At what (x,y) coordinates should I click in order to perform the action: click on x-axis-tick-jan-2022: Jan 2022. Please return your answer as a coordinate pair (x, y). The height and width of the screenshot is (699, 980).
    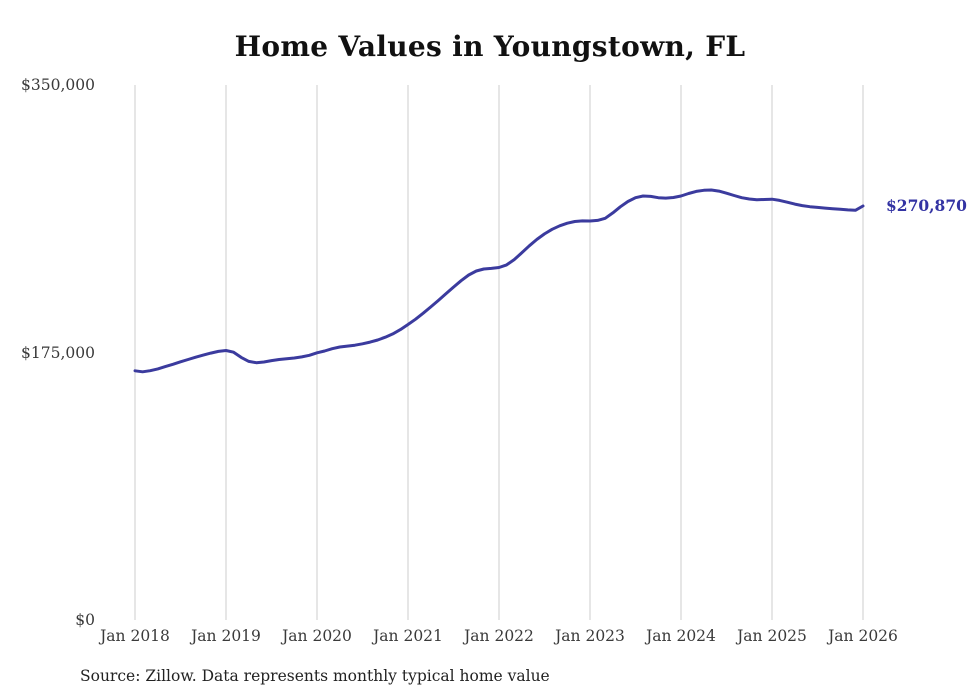
    Looking at the image, I should click on (499, 636).